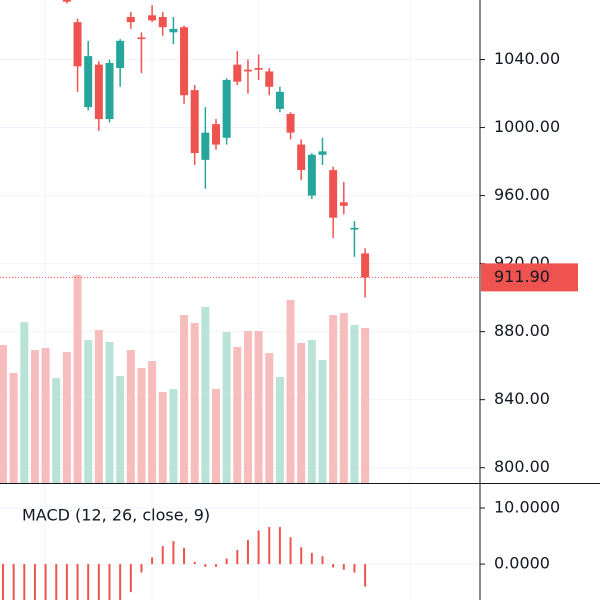  What do you see at coordinates (522, 466) in the screenshot?
I see `y-tick-label: 800.00` at bounding box center [522, 466].